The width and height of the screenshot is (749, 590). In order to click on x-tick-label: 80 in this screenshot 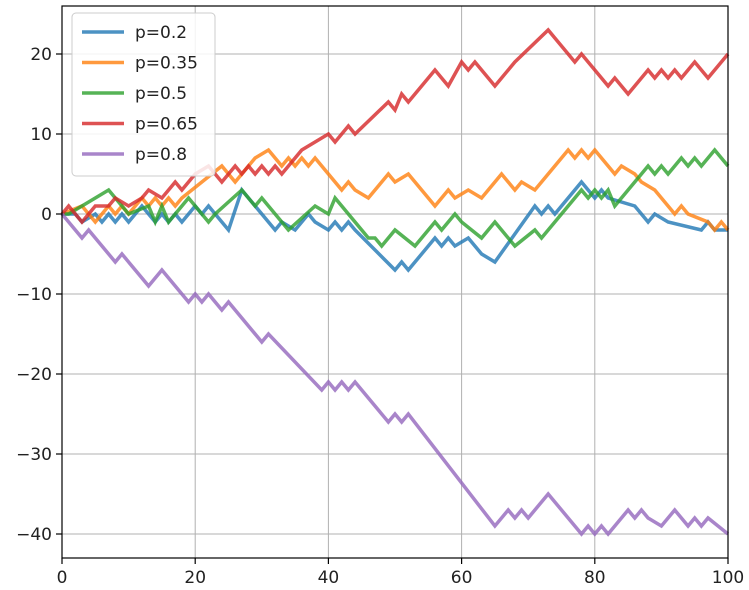, I will do `click(595, 578)`.